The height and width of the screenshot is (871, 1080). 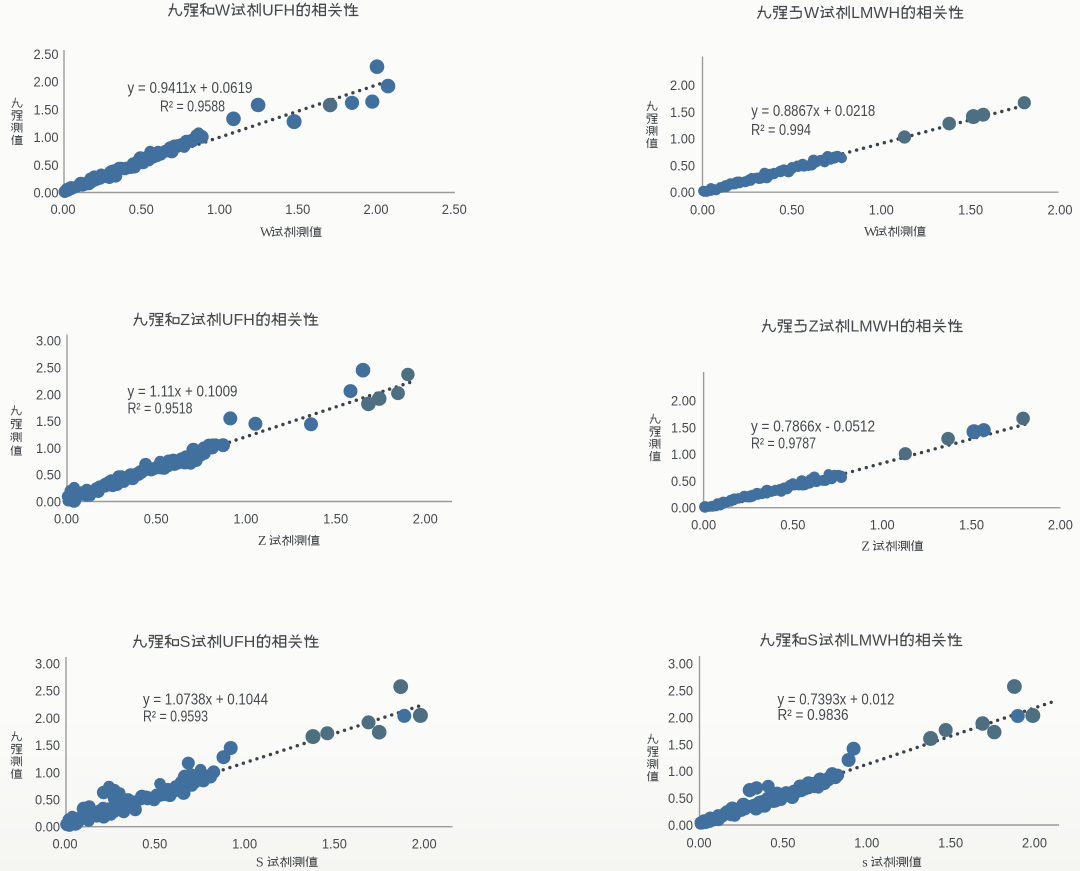 What do you see at coordinates (205, 700) in the screenshot?
I see `svg-text: y = 1.0738x + 0.1044` at bounding box center [205, 700].